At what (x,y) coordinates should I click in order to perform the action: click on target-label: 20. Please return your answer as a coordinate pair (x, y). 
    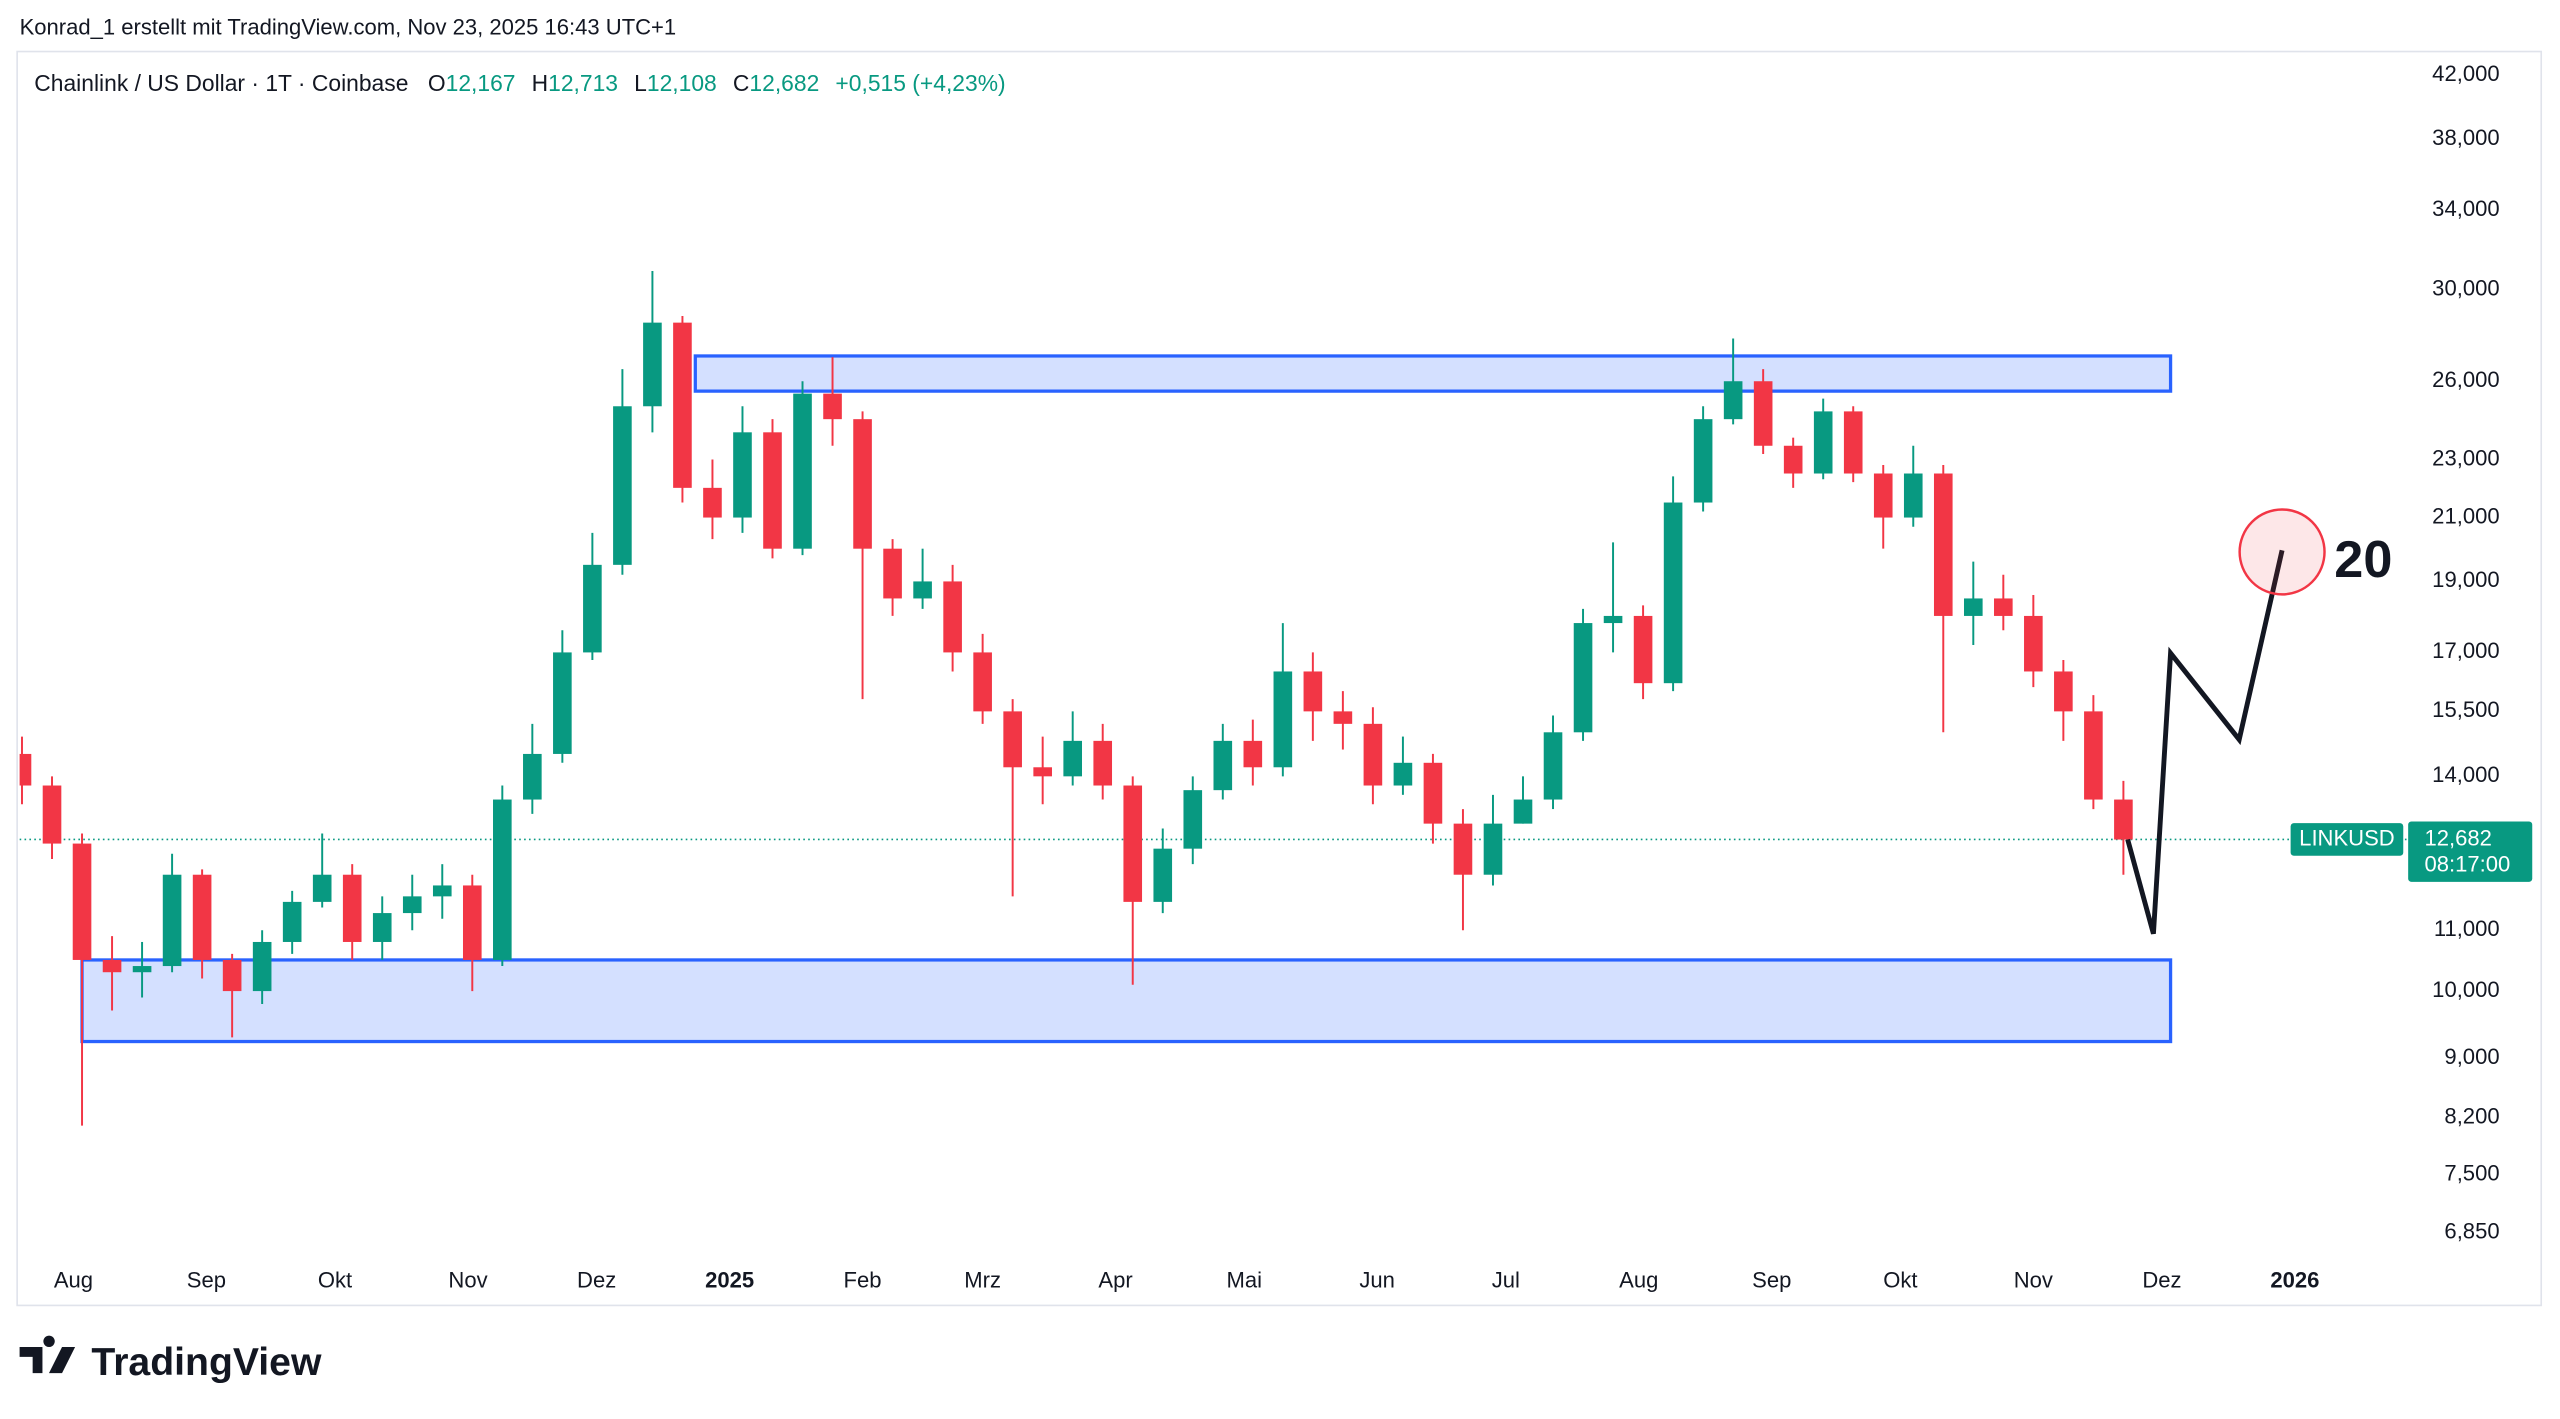
    Looking at the image, I should click on (2363, 560).